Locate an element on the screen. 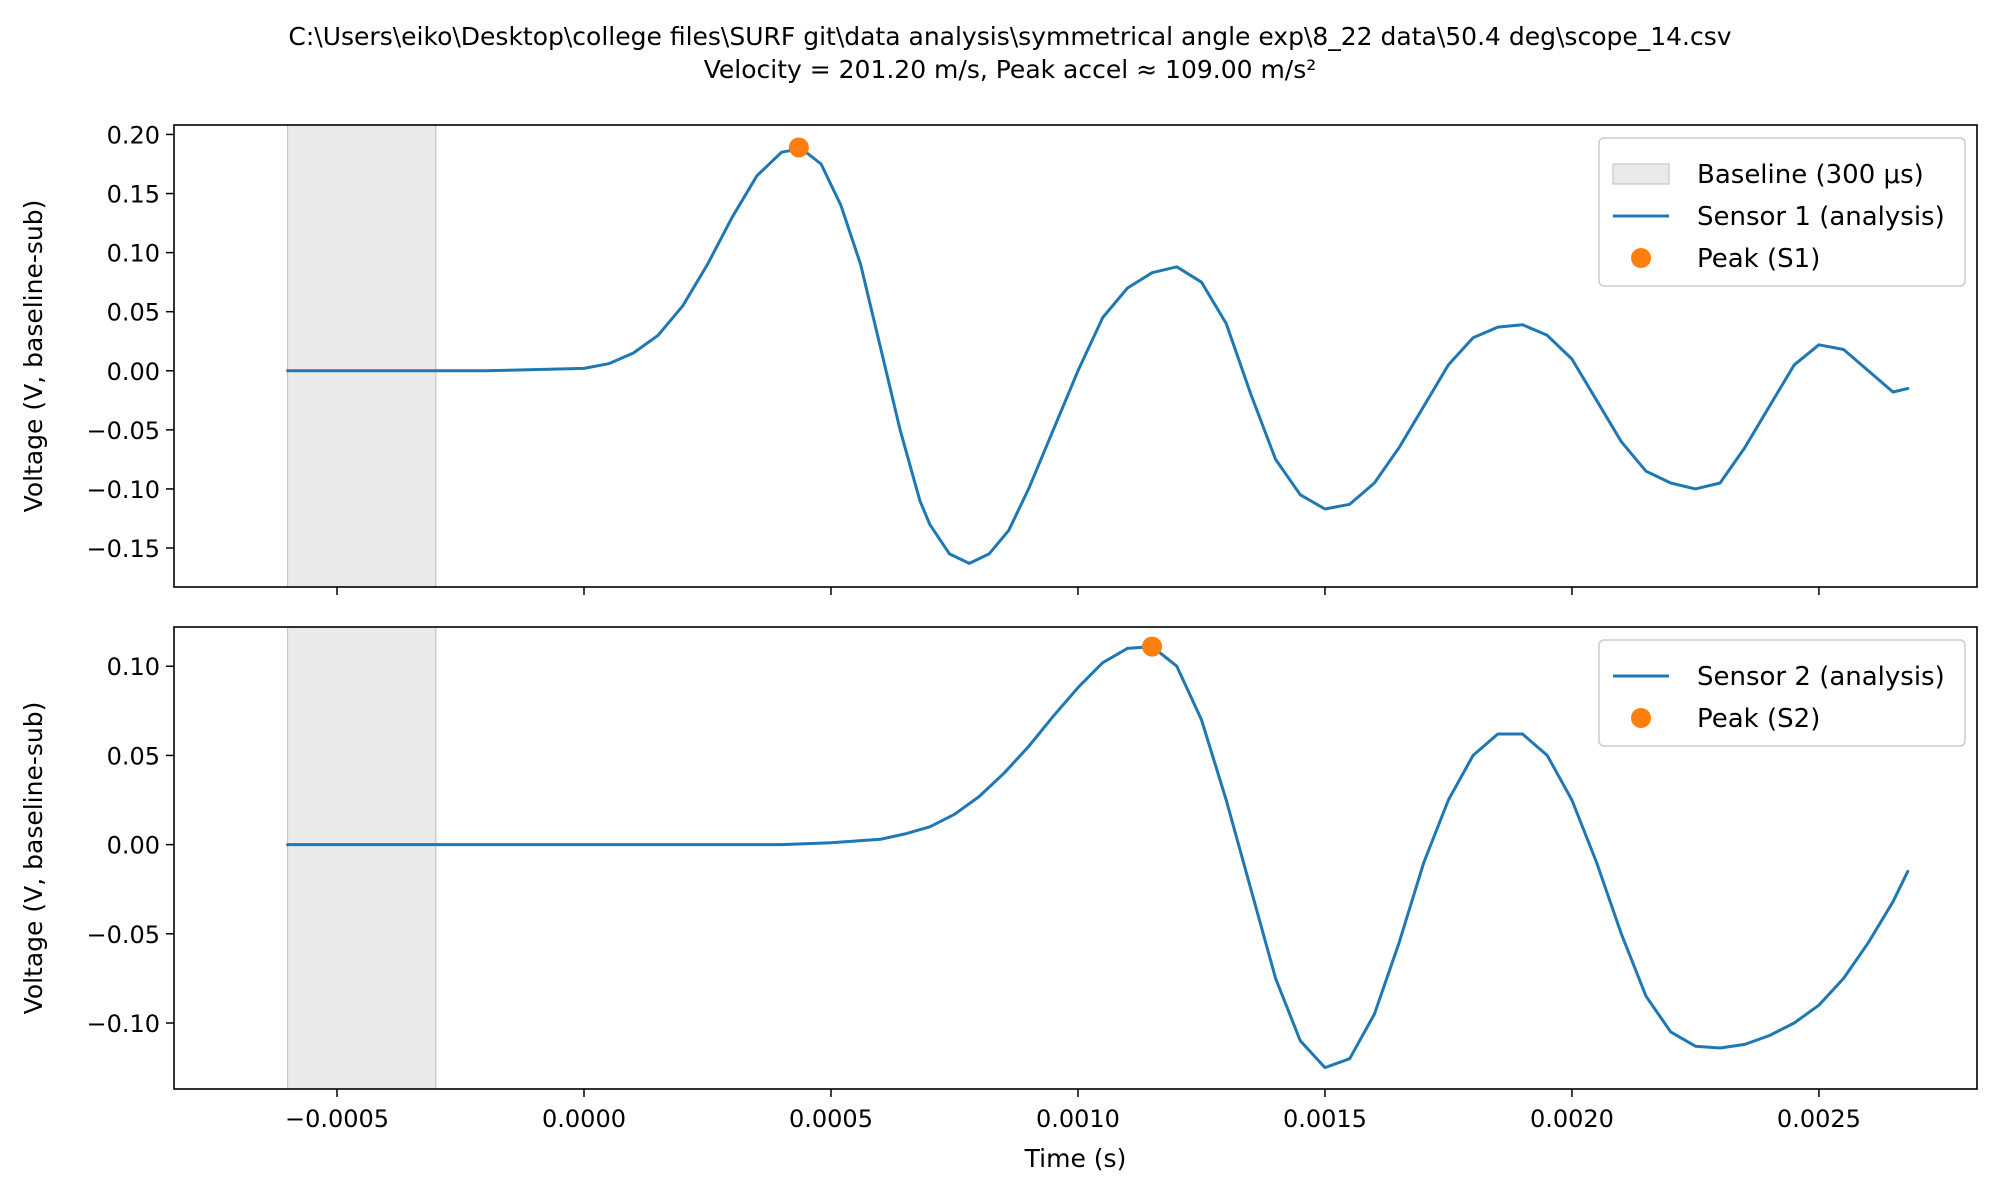 Image resolution: width=2000 pixels, height=1200 pixels. legend-swatch-baseline is located at coordinates (1641, 174).